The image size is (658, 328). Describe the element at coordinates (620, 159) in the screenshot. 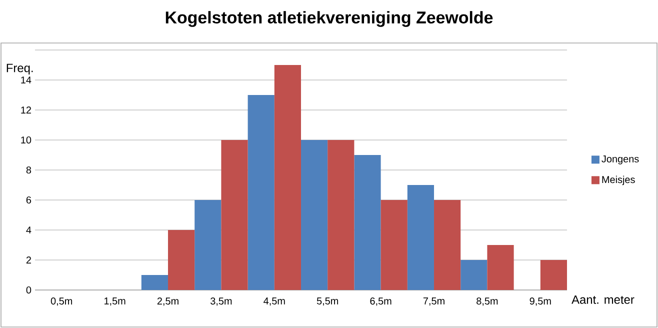

I see `legend-label: Jongens` at that location.